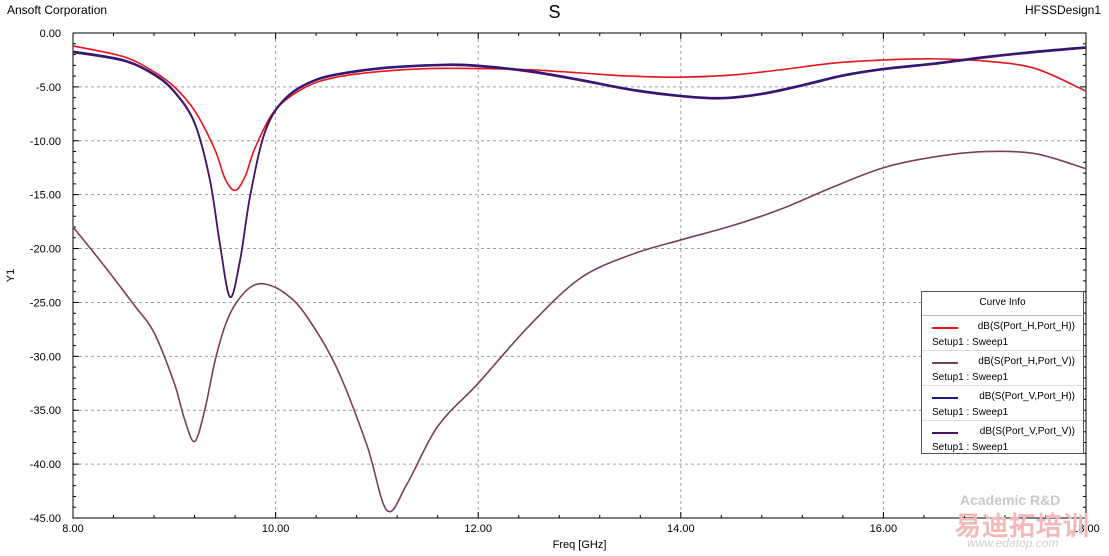 Image resolution: width=1109 pixels, height=556 pixels. I want to click on y-tick-label: -30.00, so click(45, 357).